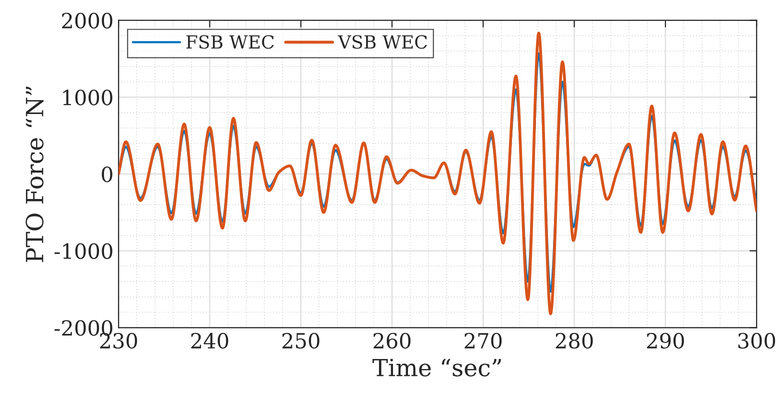 The image size is (780, 407). I want to click on x-tick-label: 300, so click(757, 340).